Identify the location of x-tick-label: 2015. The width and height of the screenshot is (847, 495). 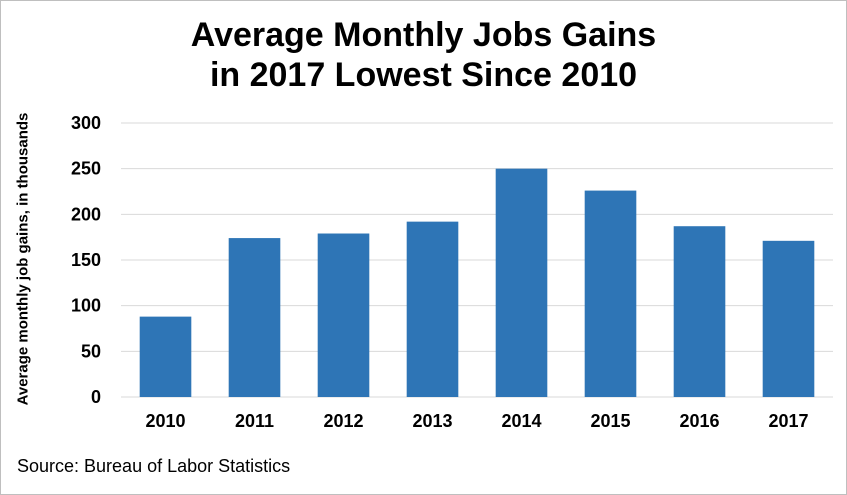
(610, 421).